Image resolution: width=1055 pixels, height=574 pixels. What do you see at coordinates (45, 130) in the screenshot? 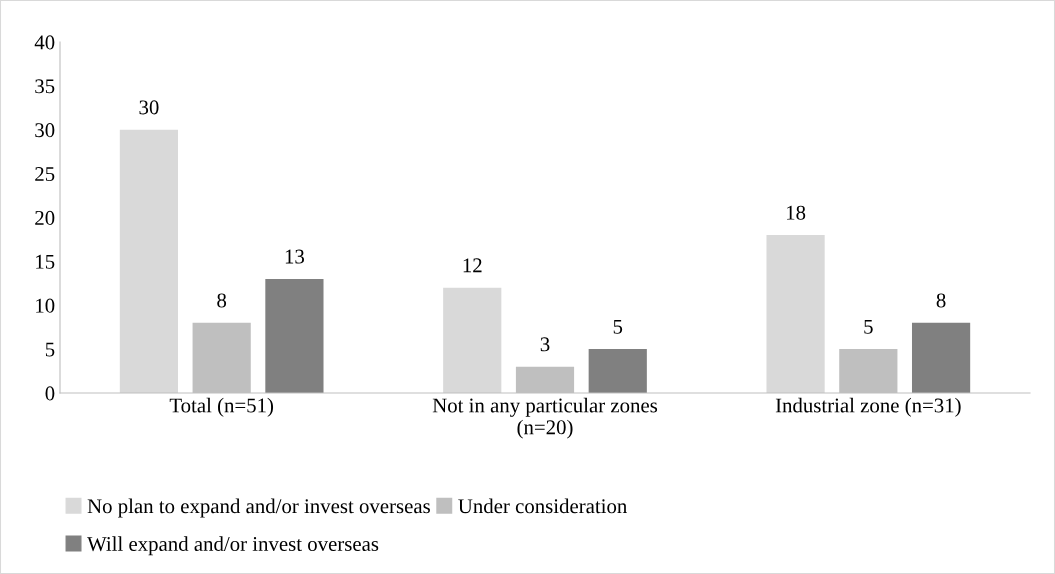
I see `y-tick-label: 30` at bounding box center [45, 130].